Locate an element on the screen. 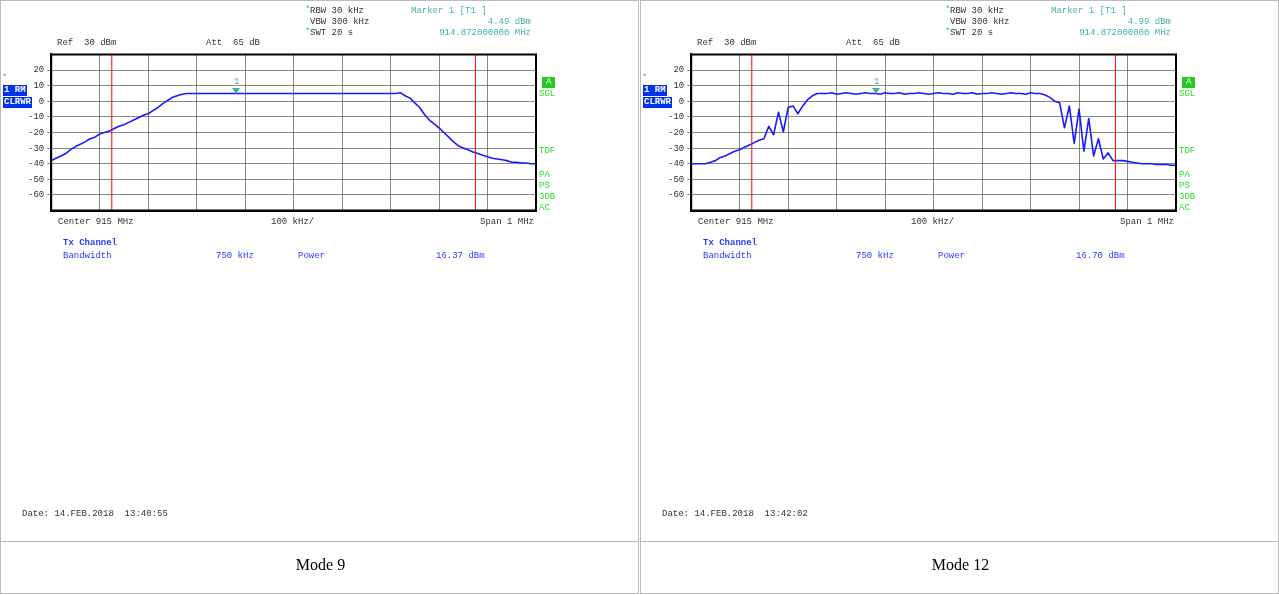 The height and width of the screenshot is (595, 1279). text: Date: 14.FEB.2018 13:40:55 is located at coordinates (95, 514).